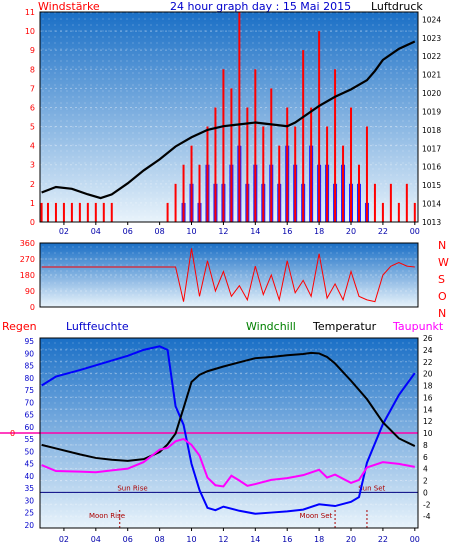 The width and height of the screenshot is (470, 555). What do you see at coordinates (431, 148) in the screenshot?
I see `top-right-tick-label: 1017` at bounding box center [431, 148].